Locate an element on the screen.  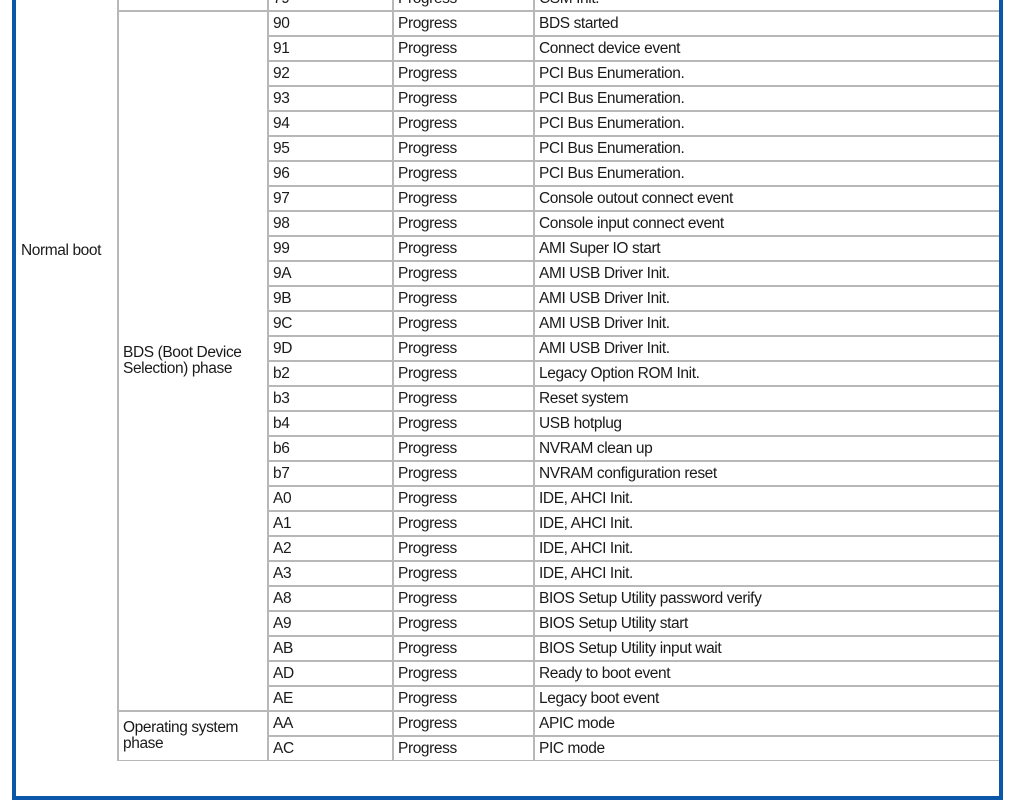
code-cell: b7 is located at coordinates (330, 473).